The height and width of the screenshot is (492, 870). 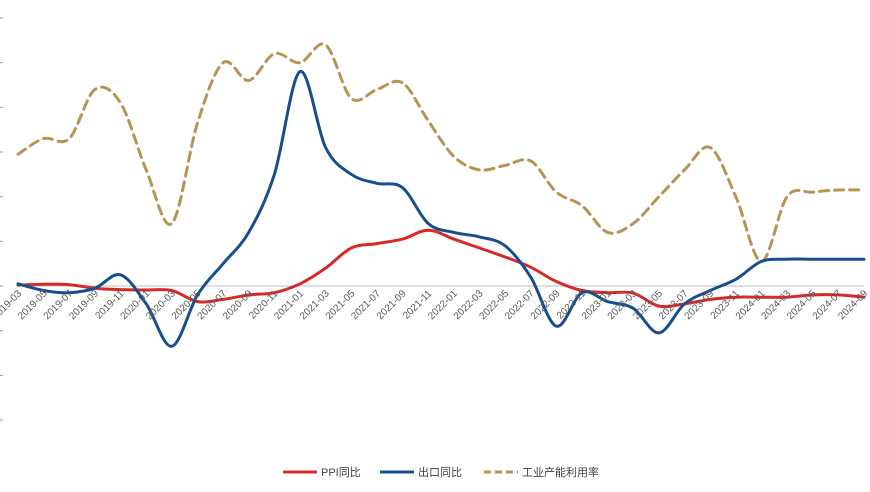 I want to click on legend: PPI同比 出口同比 工业产能利用率, so click(x=441, y=472).